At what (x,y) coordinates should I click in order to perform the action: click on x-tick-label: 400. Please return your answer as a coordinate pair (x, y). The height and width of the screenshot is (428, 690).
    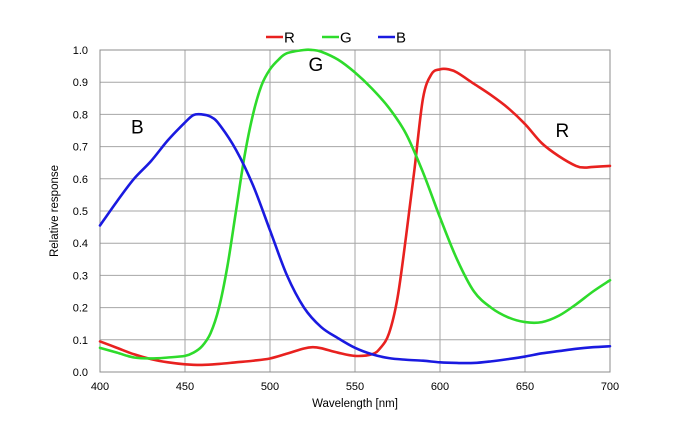
    Looking at the image, I should click on (100, 387).